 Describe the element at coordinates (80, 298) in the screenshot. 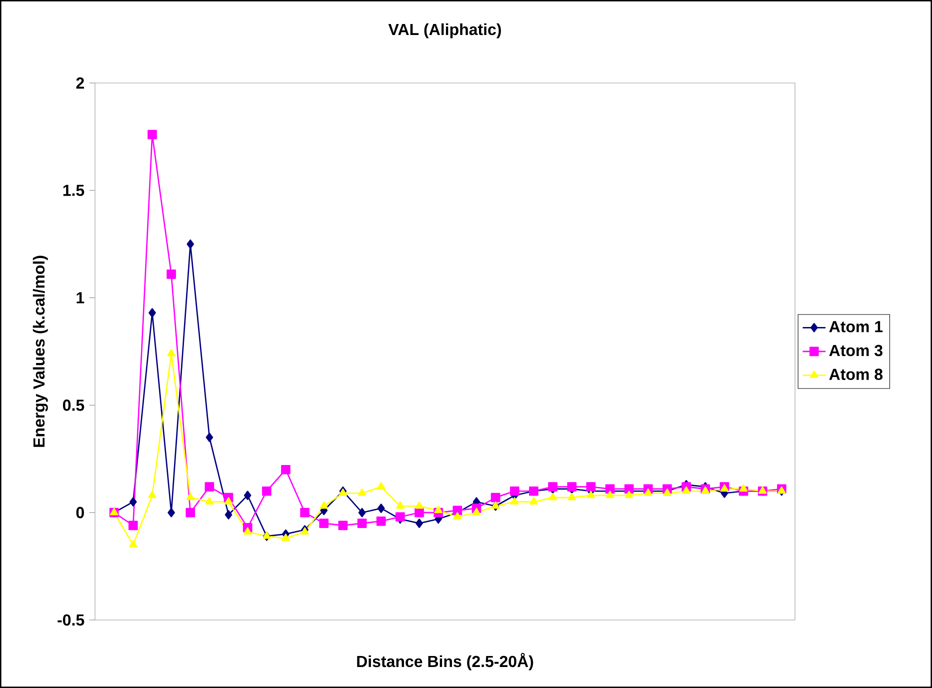

I see `y-tick-label: 1` at that location.